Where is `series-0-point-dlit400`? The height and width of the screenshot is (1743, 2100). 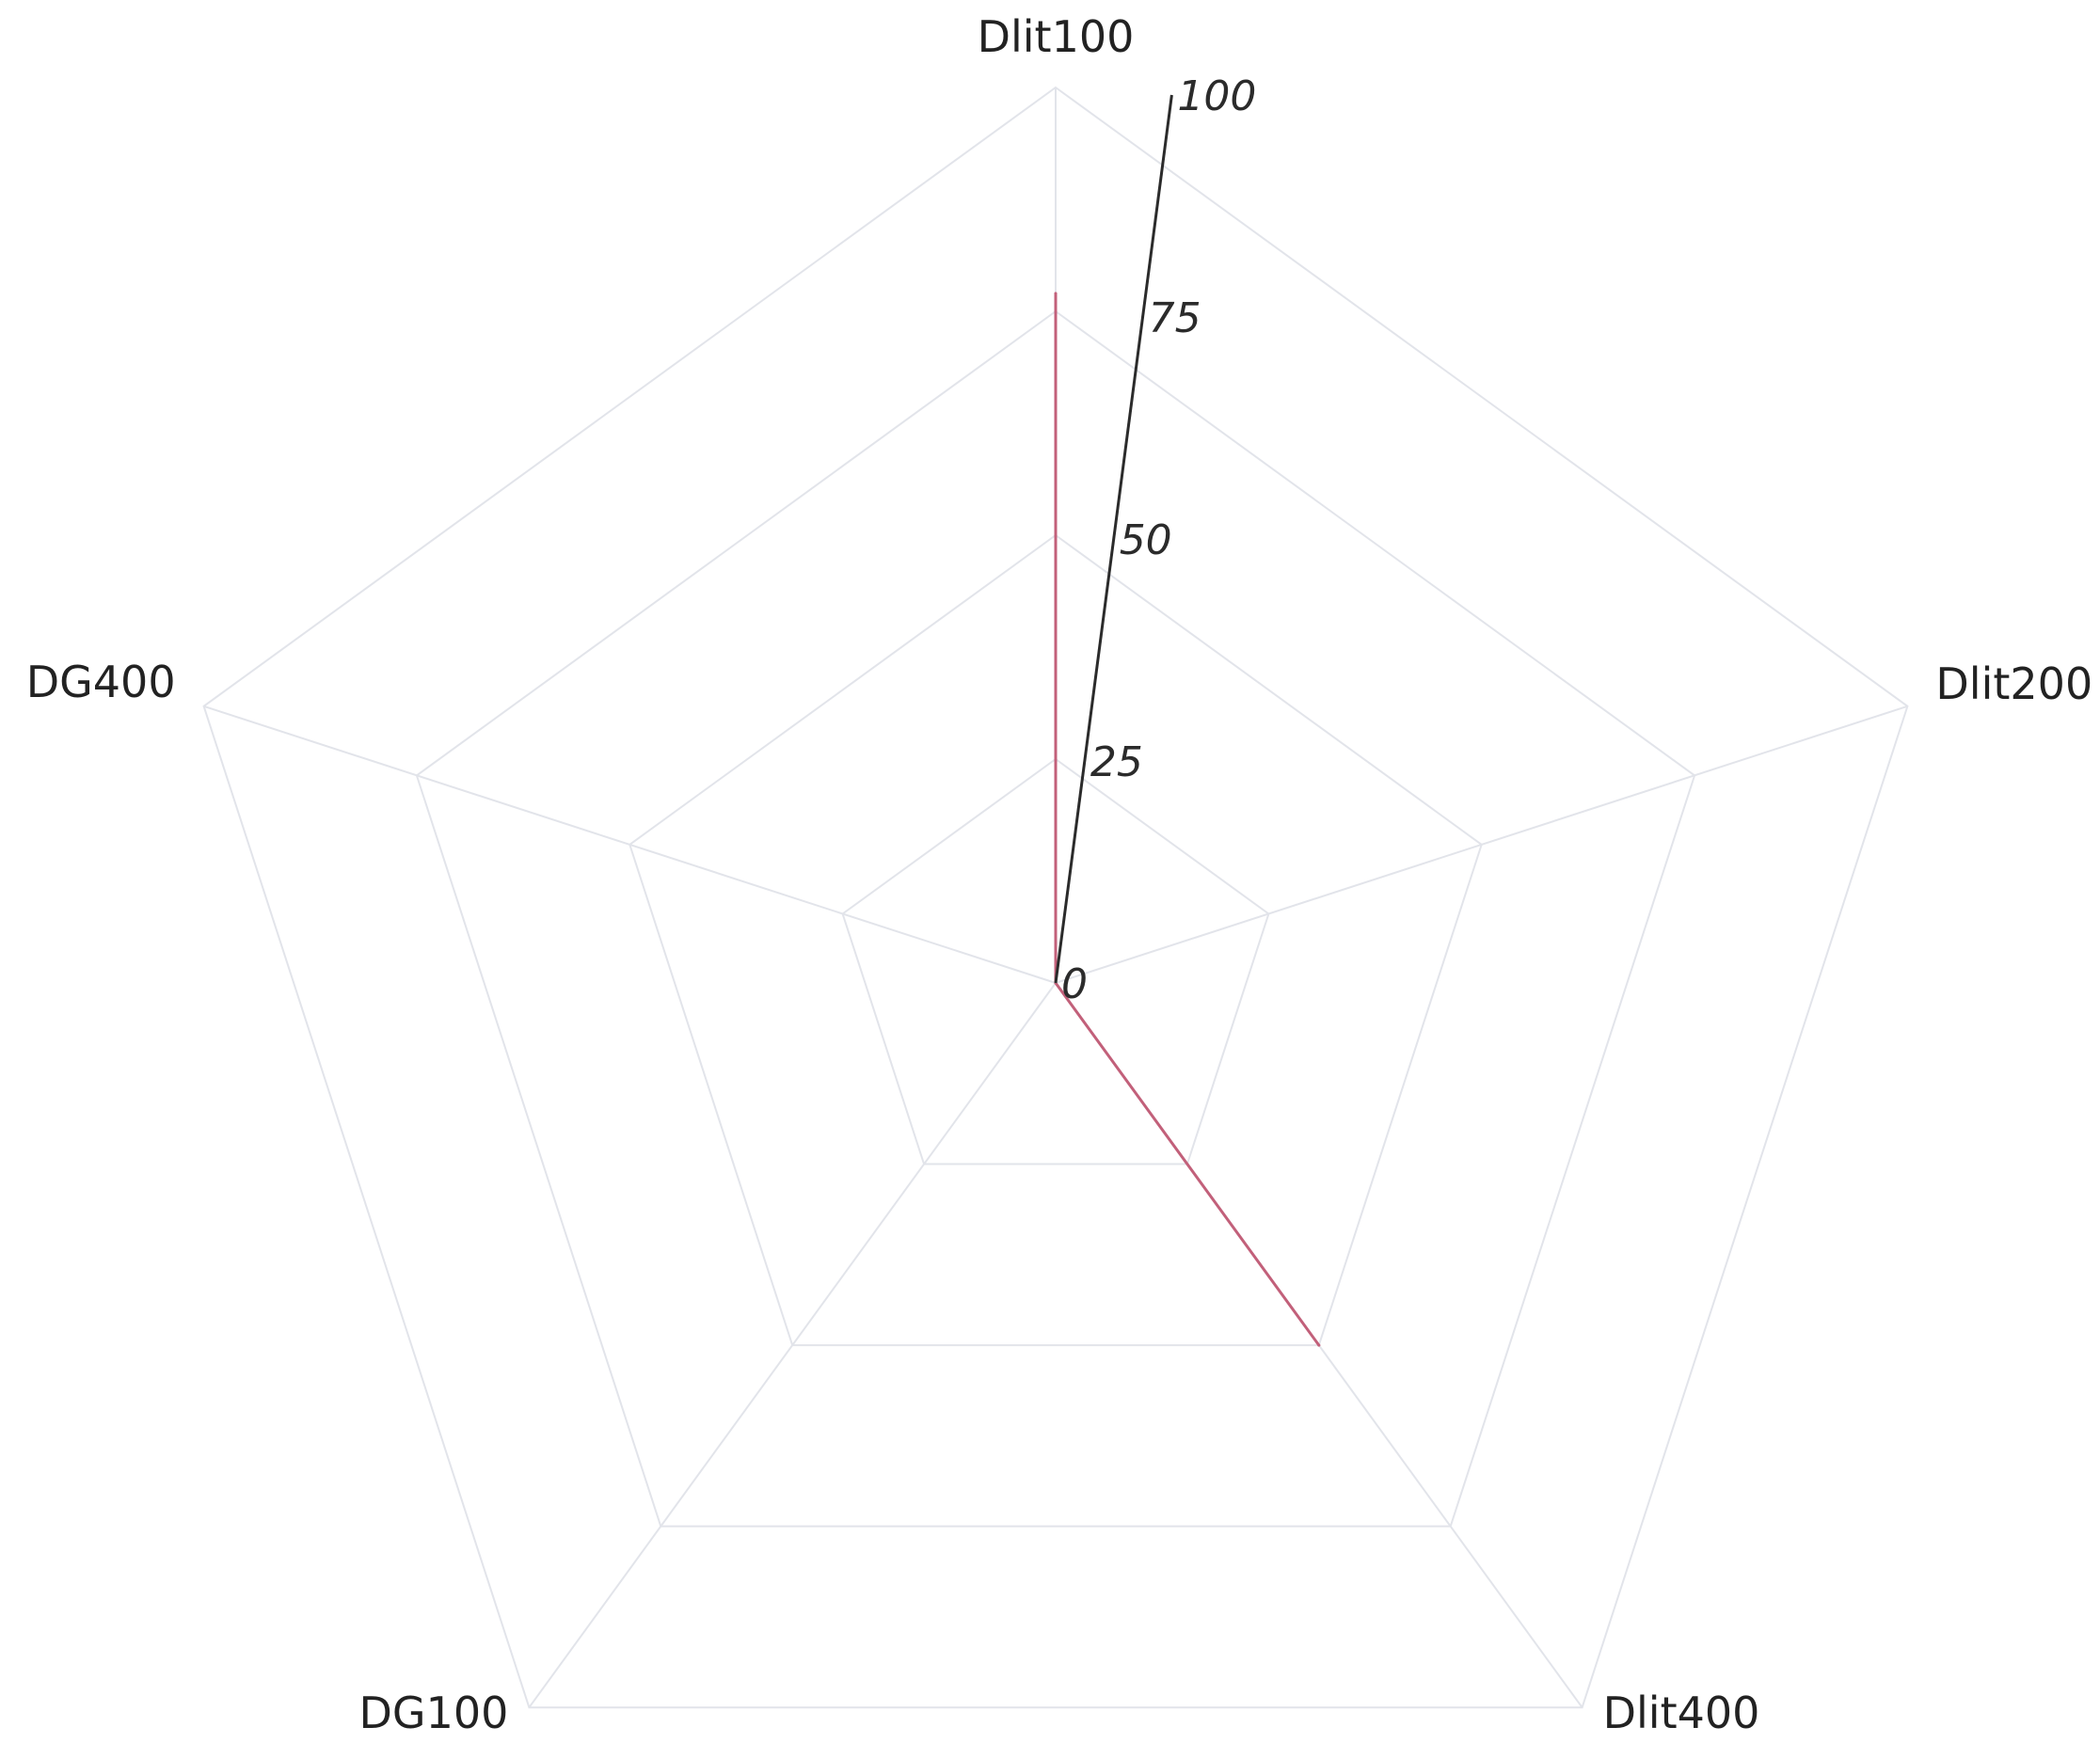
series-0-point-dlit400 is located at coordinates (1319, 1345).